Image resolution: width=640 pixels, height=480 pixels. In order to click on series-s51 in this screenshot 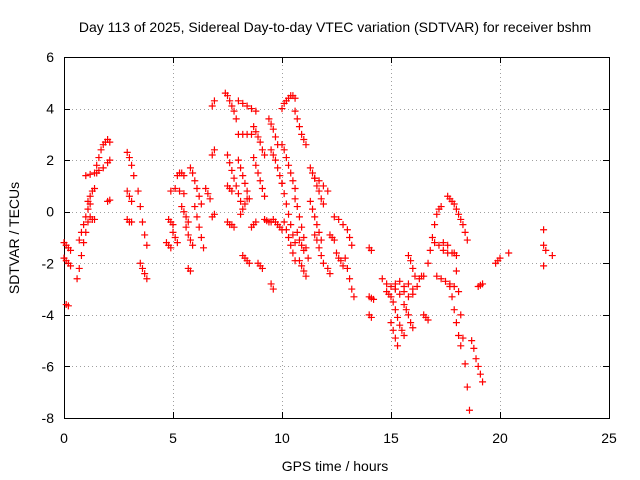, I will do `click(288, 167)`.